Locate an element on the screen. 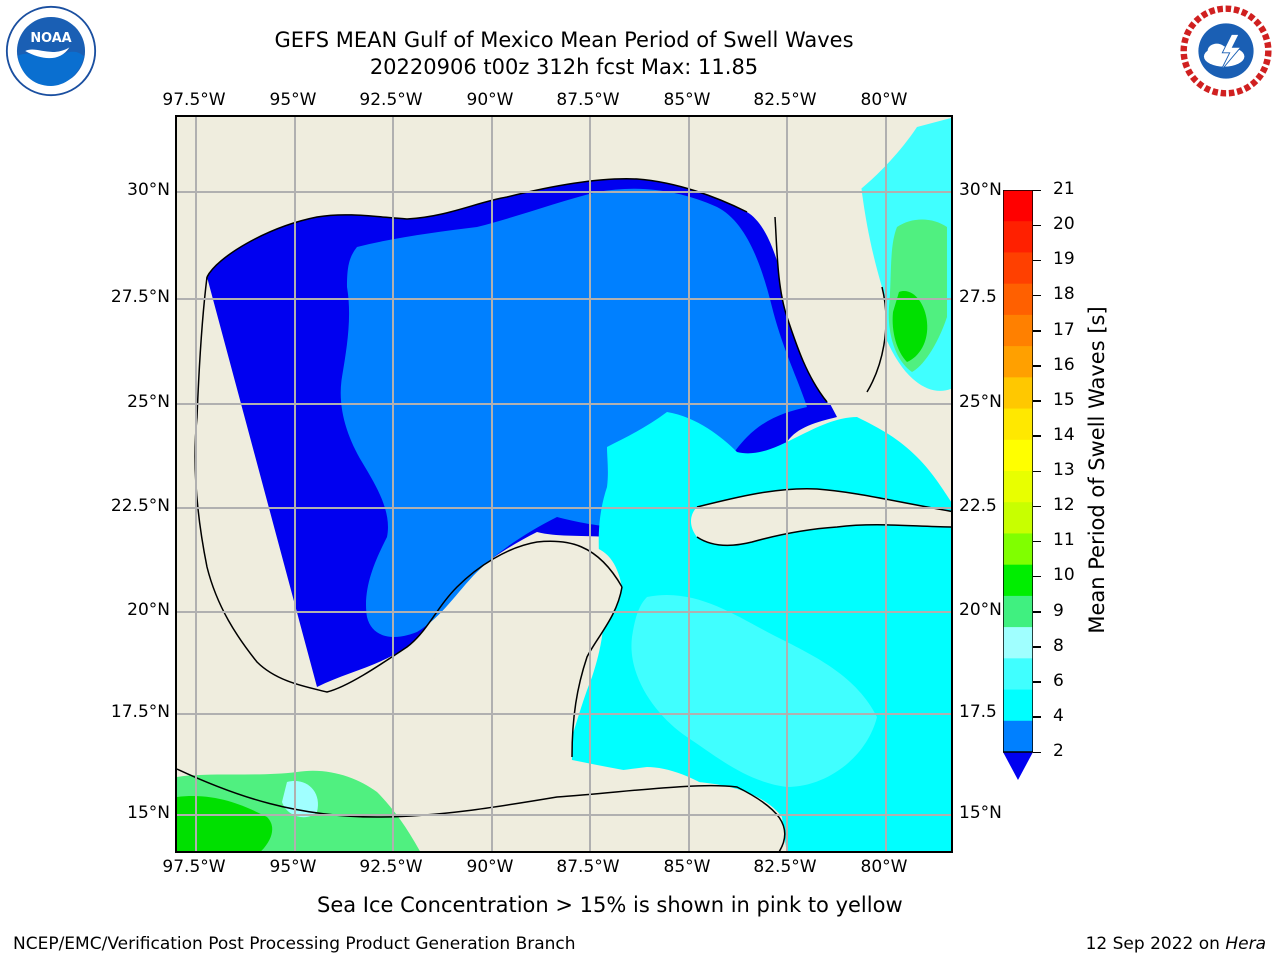  colorbar-tick-label: 12 is located at coordinates (1064, 505).